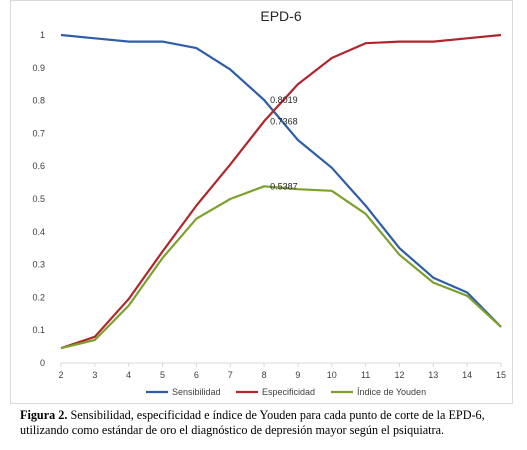 The height and width of the screenshot is (450, 527). What do you see at coordinates (196, 392) in the screenshot?
I see `legend-label: Sensibilidad` at bounding box center [196, 392].